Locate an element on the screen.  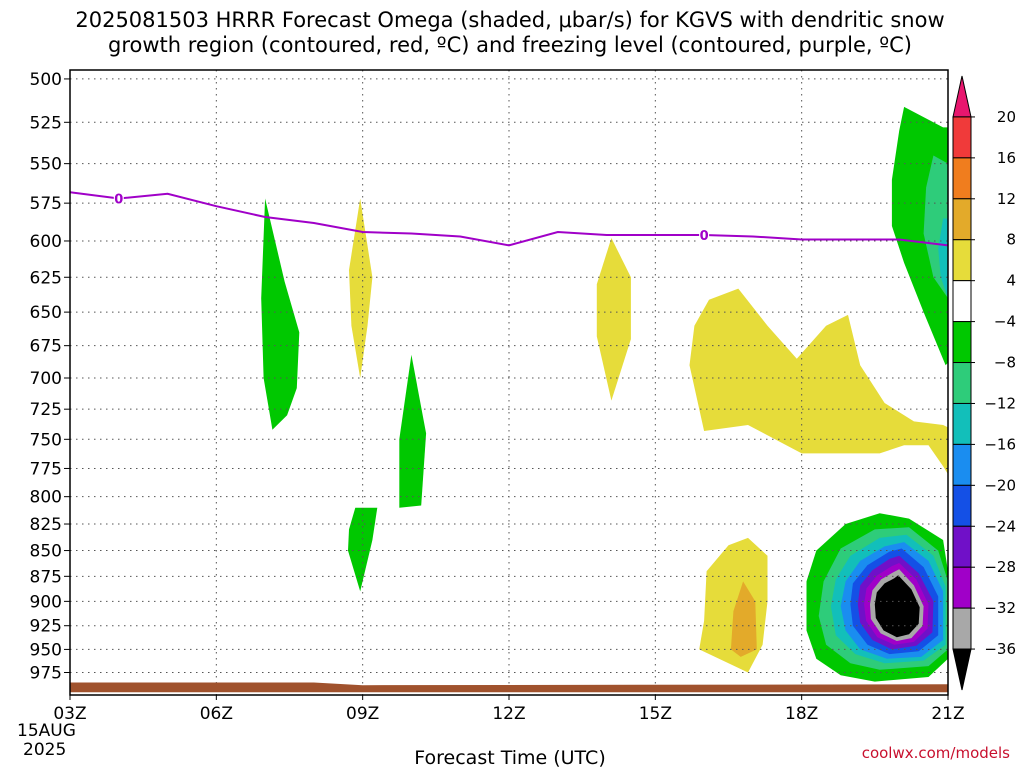
y-tick-725: 725 is located at coordinates (46, 410).